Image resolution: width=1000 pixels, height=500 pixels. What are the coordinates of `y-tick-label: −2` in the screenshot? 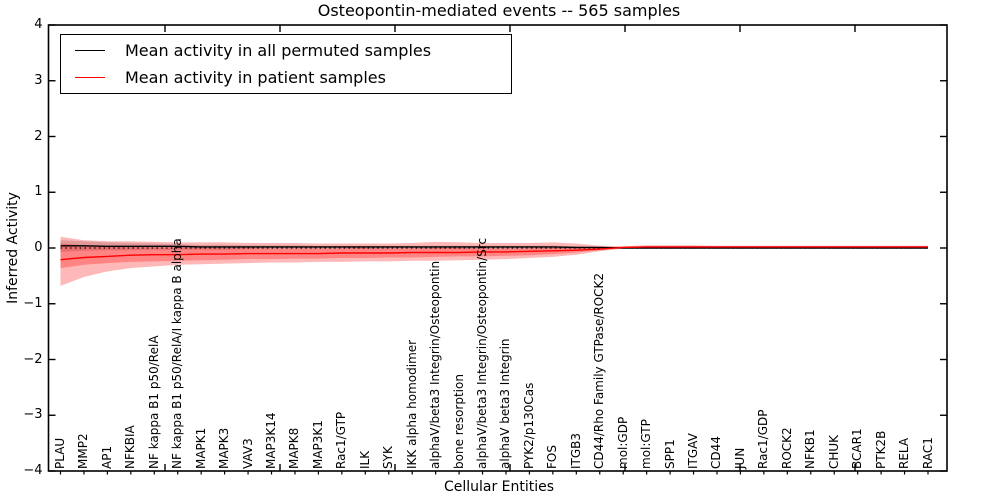 It's located at (33, 359).